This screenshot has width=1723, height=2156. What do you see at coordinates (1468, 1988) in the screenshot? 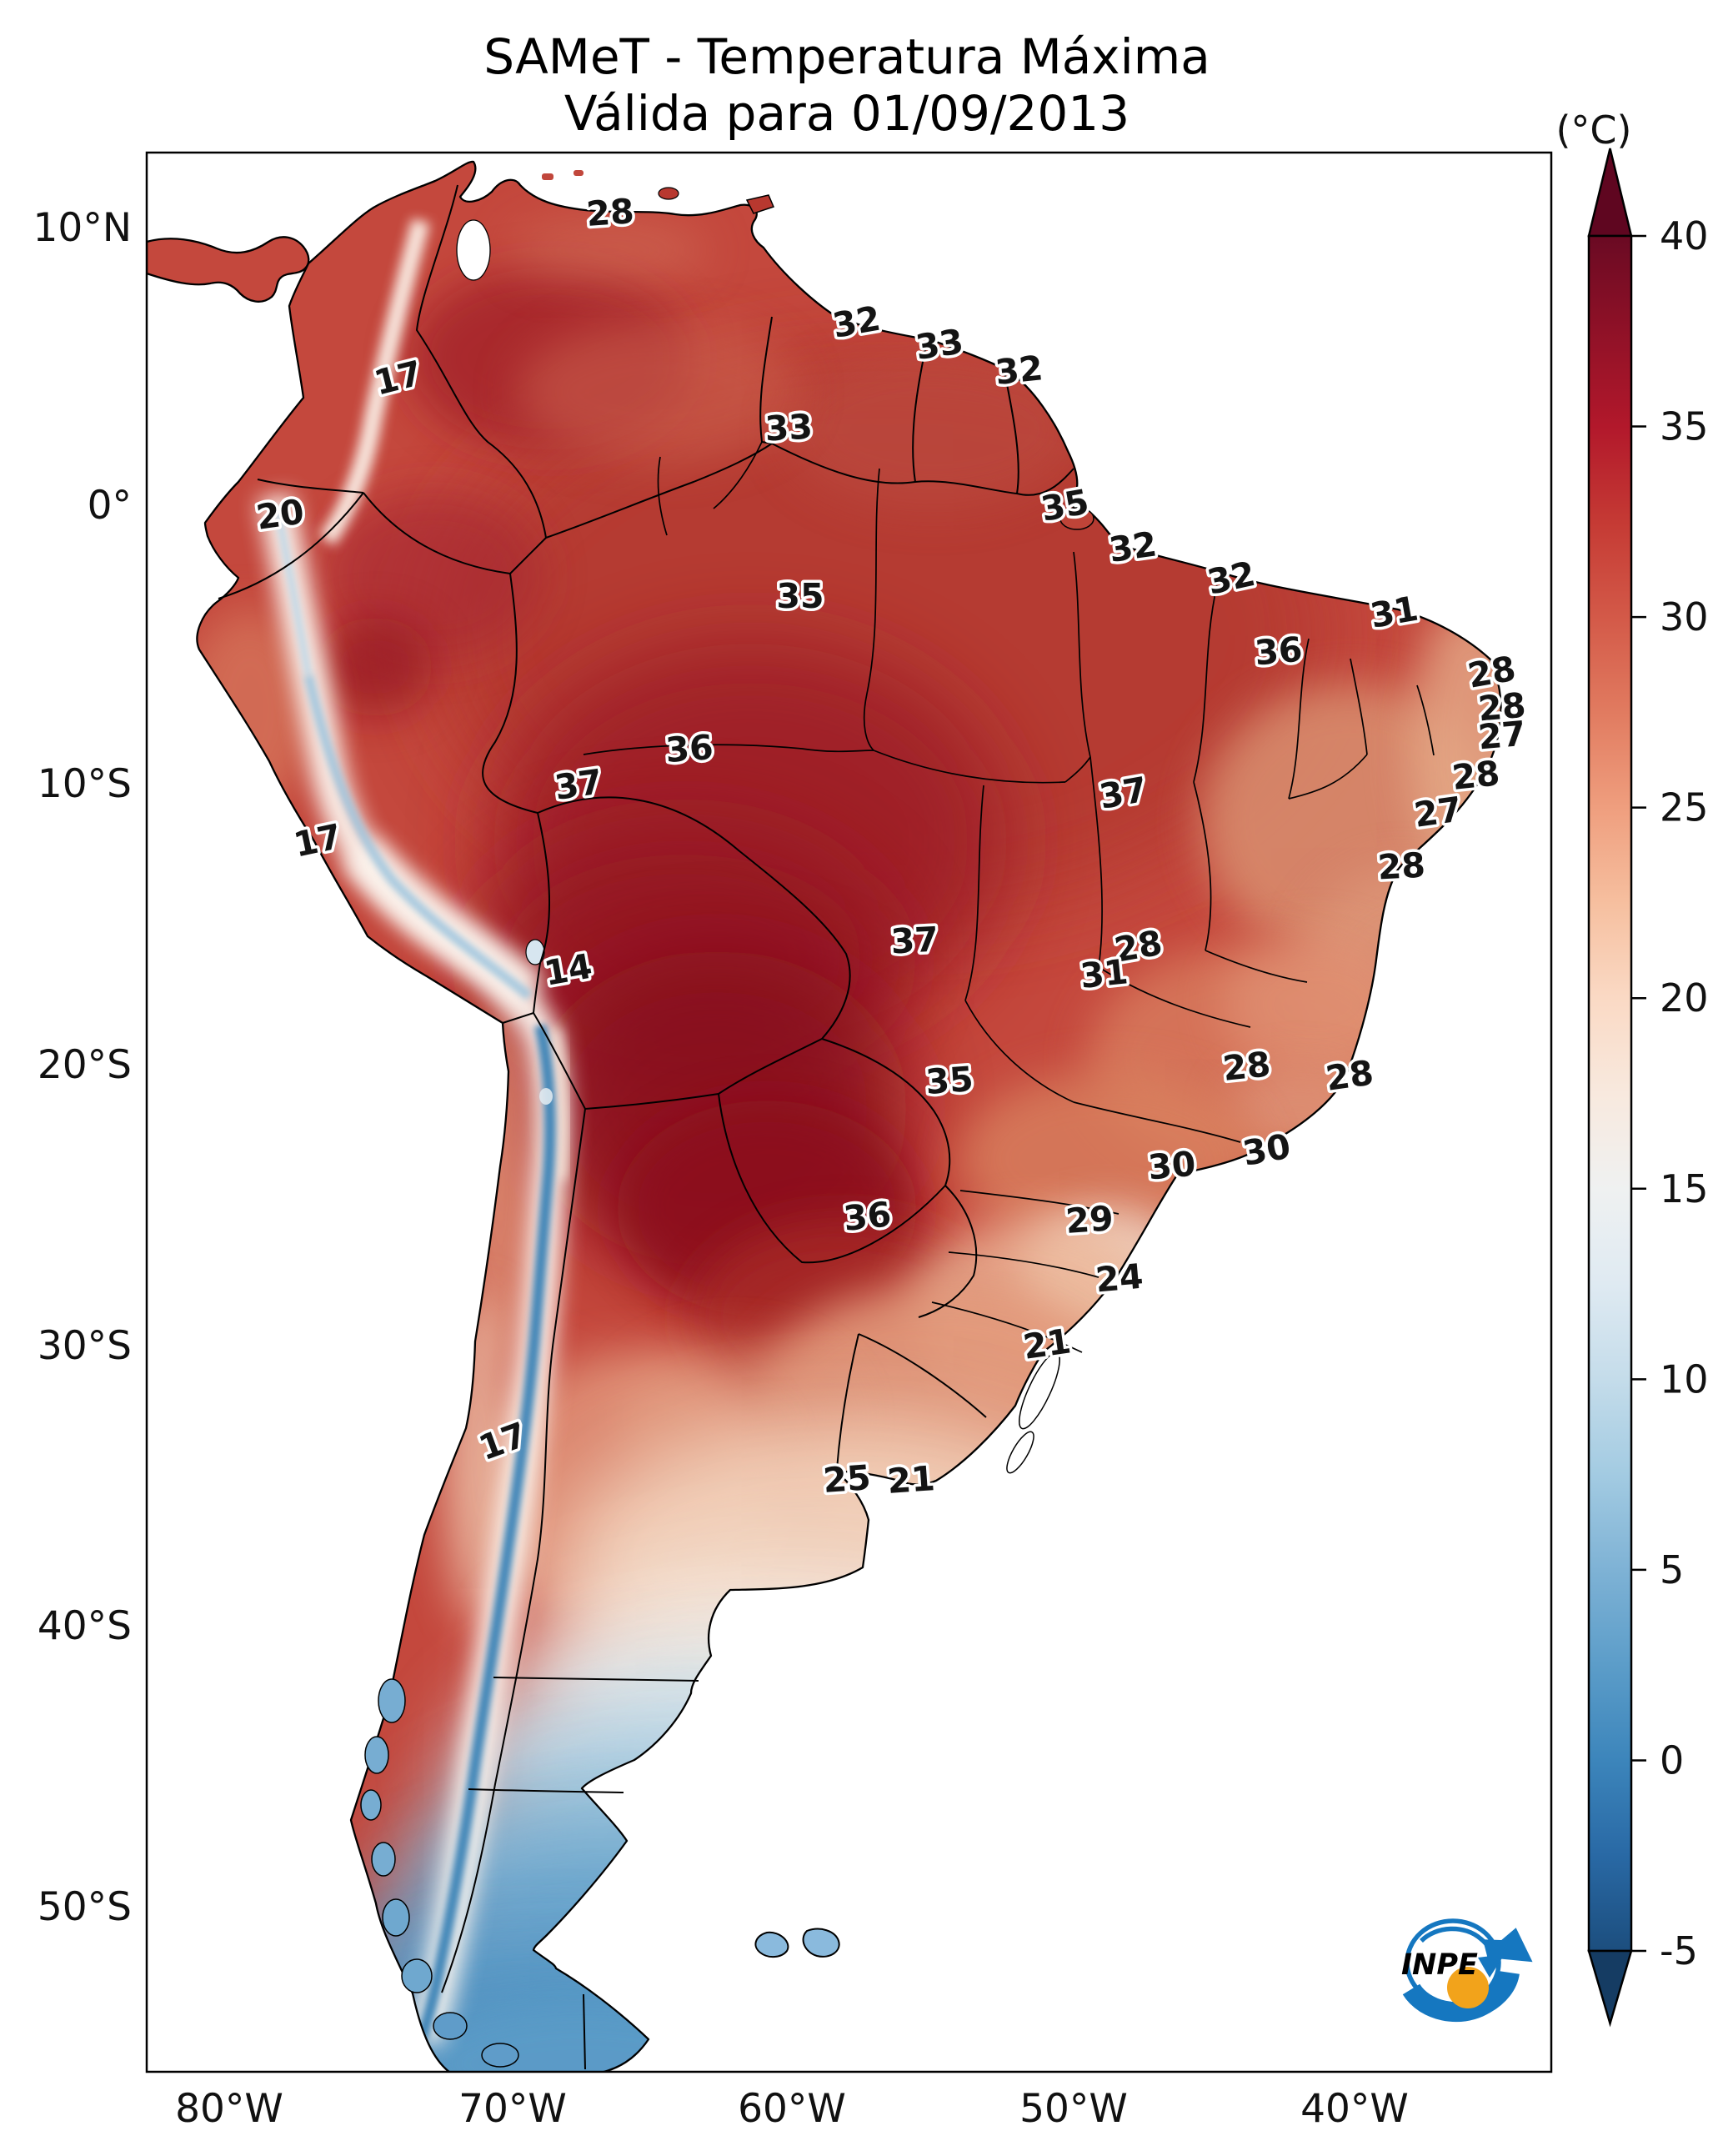
I see `inpe-orange-dot-icon` at bounding box center [1468, 1988].